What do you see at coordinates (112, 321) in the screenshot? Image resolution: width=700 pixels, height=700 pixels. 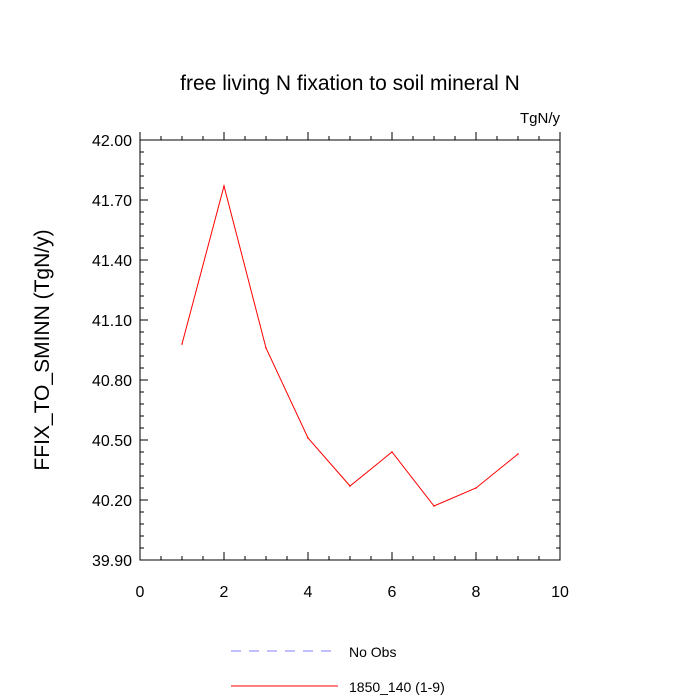 I see `y-tick-label: 41.10` at bounding box center [112, 321].